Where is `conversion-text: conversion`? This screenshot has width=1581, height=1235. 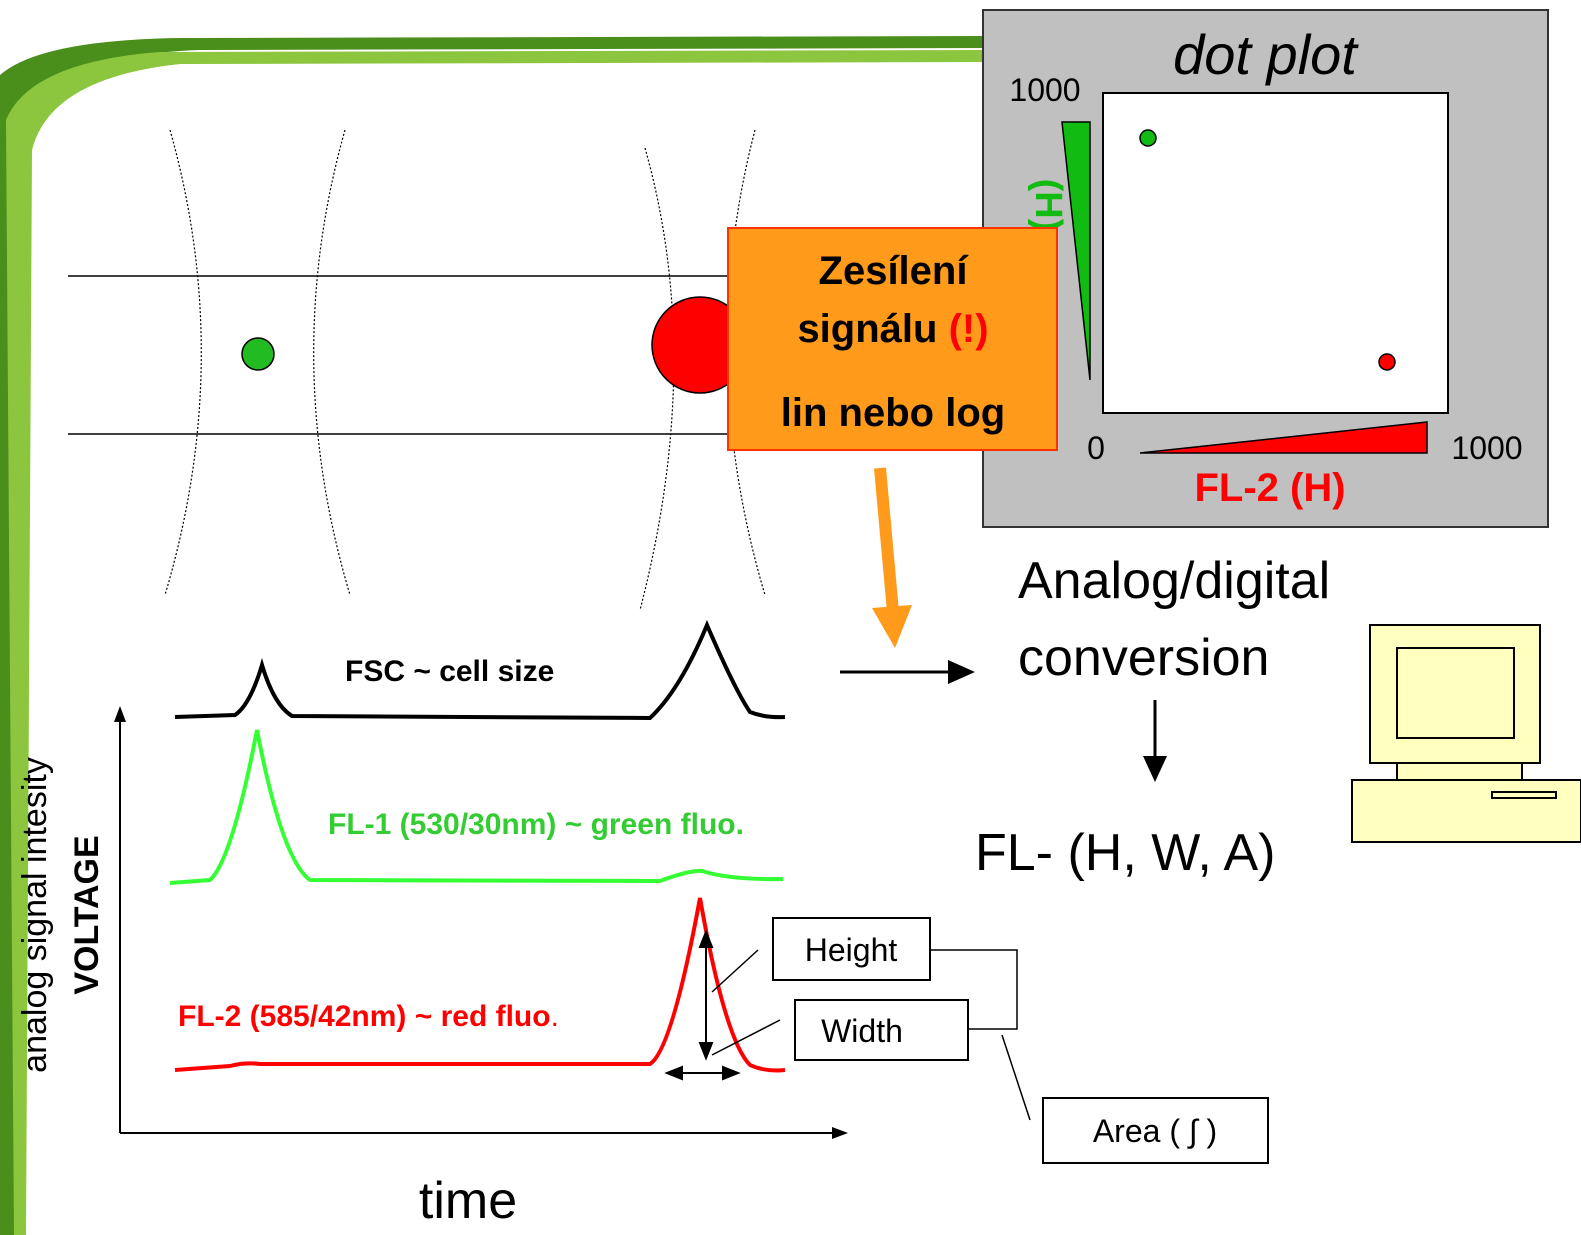 conversion-text: conversion is located at coordinates (1143, 658).